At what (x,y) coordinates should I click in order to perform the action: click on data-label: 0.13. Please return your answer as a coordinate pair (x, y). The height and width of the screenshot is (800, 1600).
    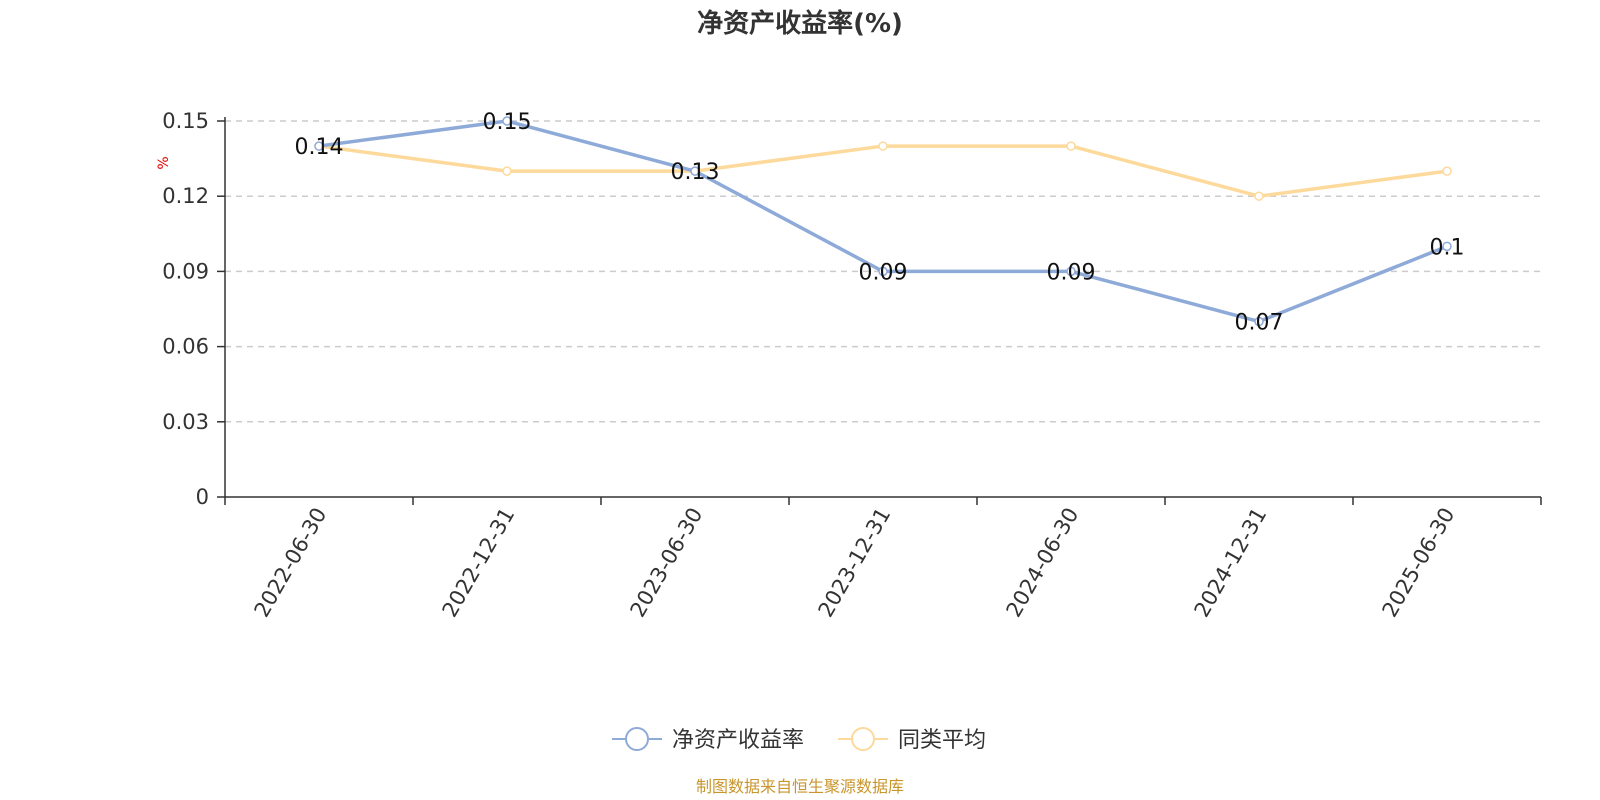
    Looking at the image, I should click on (695, 172).